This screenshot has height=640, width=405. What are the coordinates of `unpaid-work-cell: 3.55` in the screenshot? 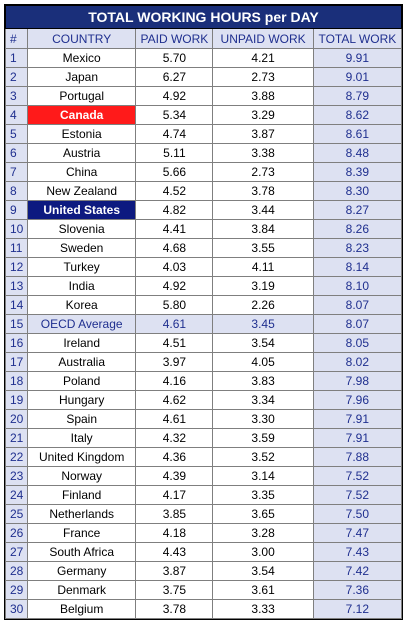 It's located at (263, 248).